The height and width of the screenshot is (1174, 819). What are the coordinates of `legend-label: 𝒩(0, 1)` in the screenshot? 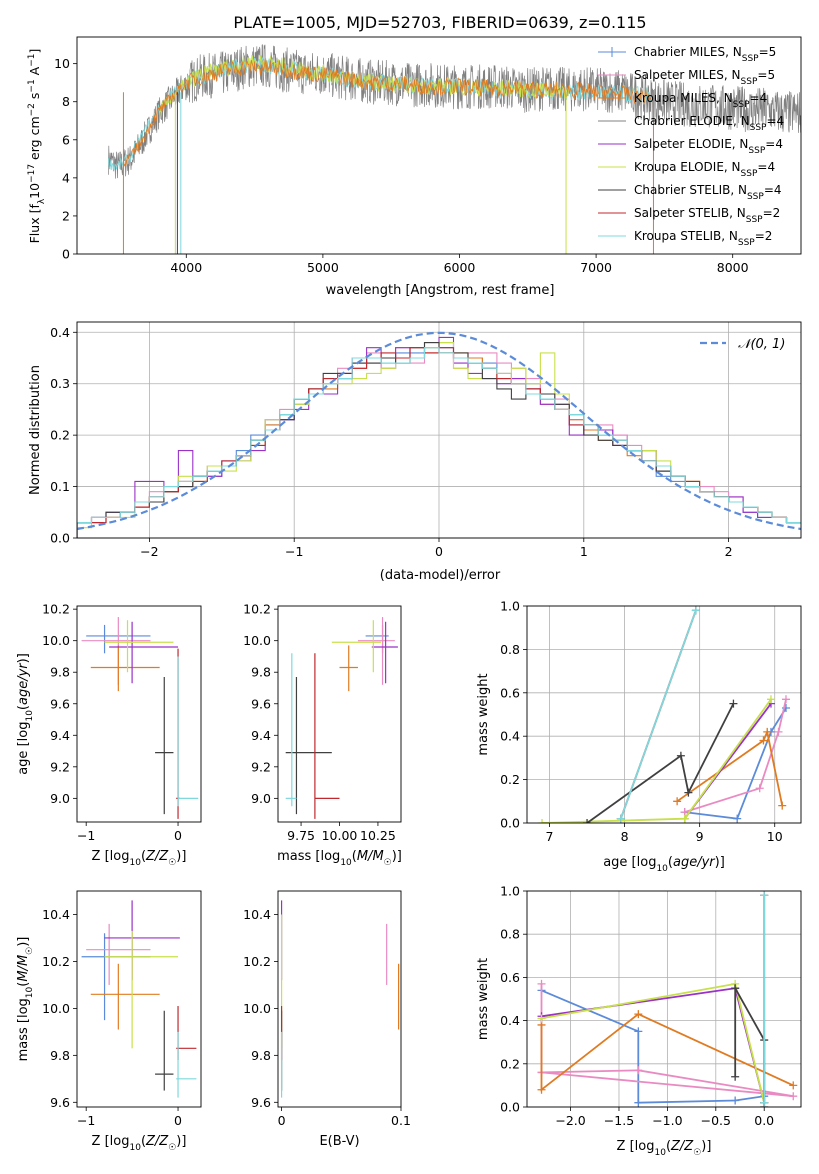 It's located at (761, 344).